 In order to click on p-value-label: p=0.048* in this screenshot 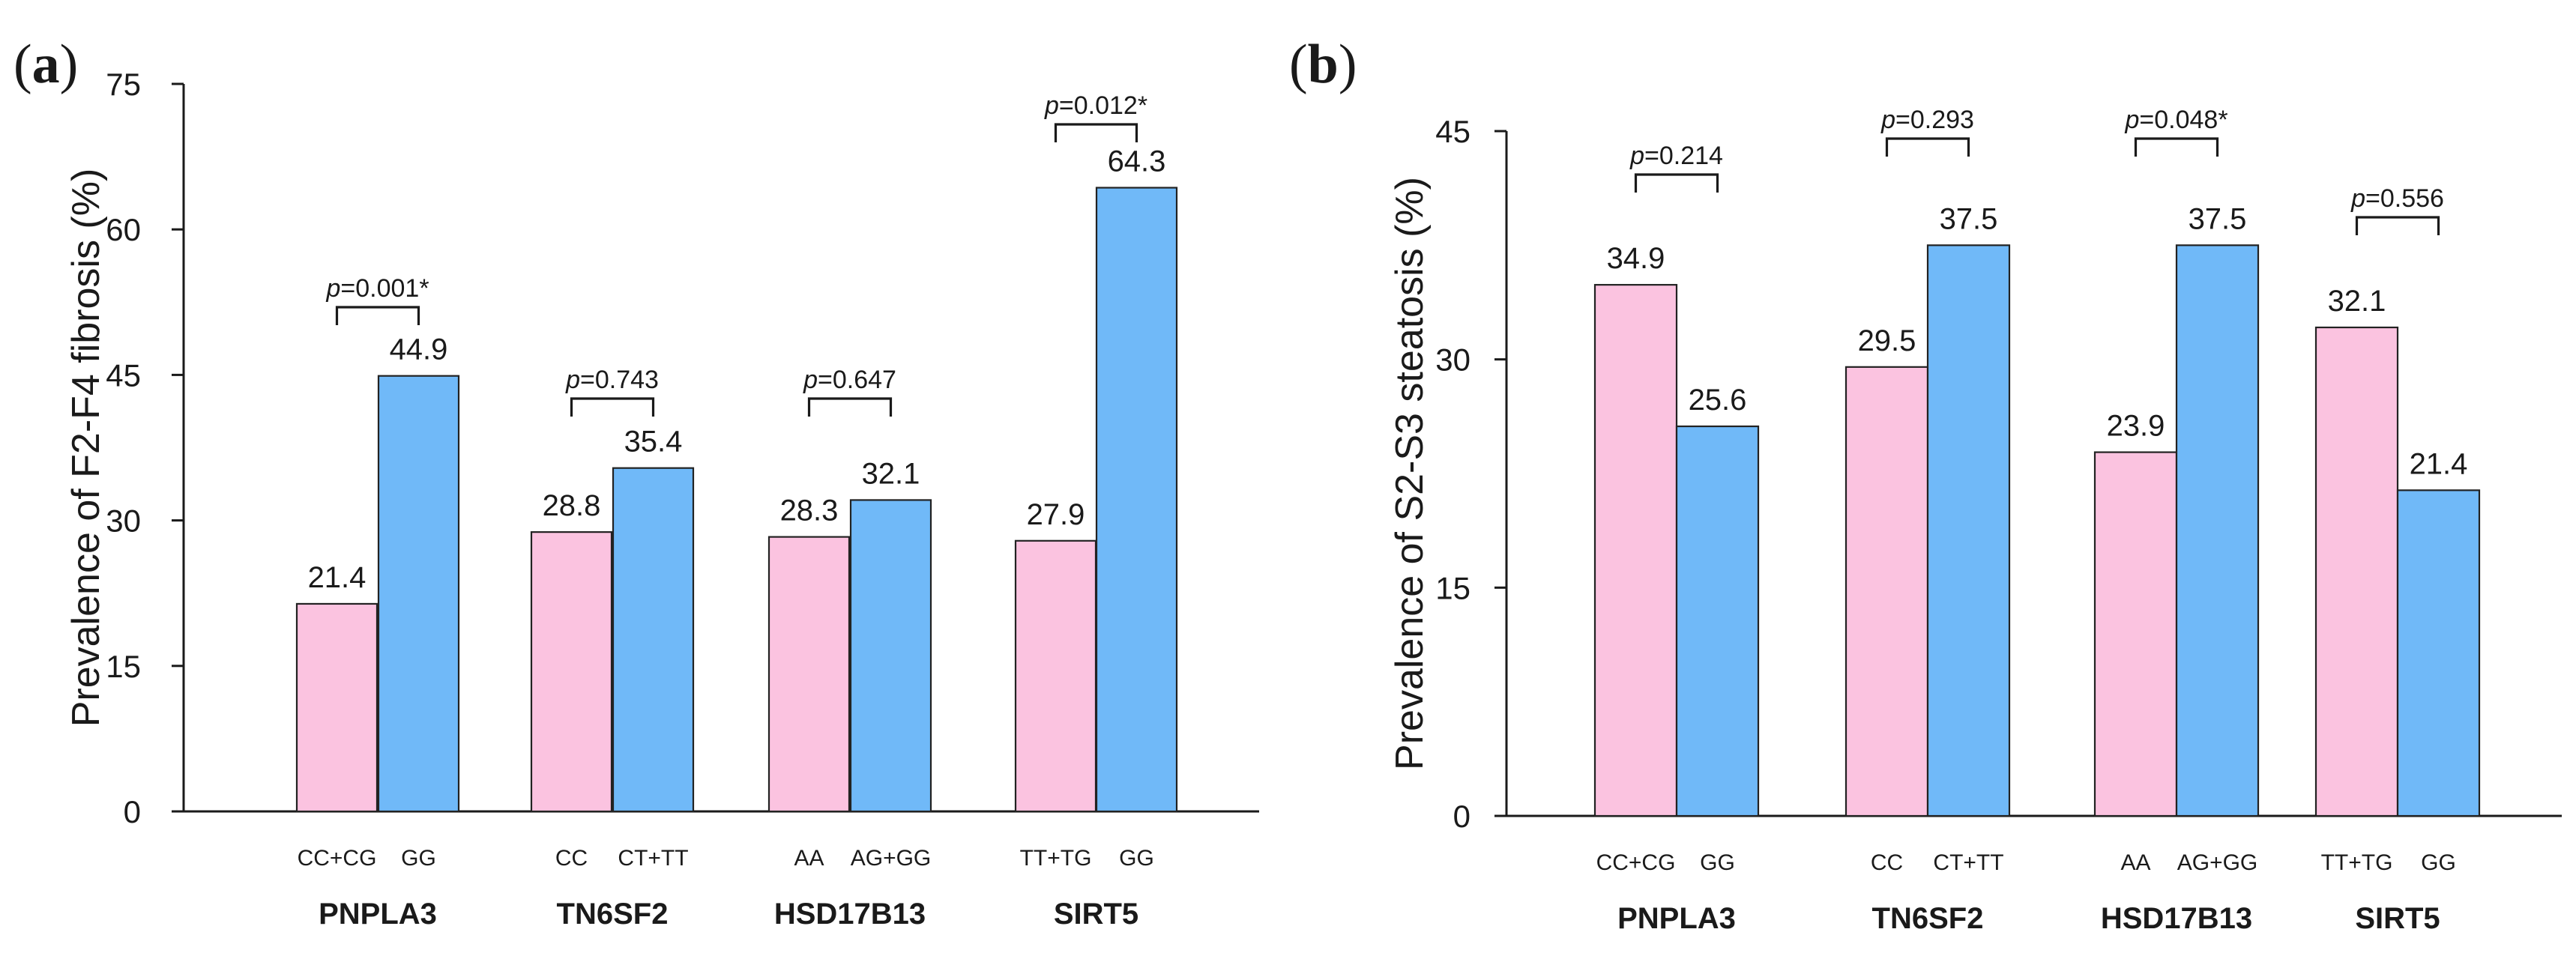, I will do `click(2176, 120)`.